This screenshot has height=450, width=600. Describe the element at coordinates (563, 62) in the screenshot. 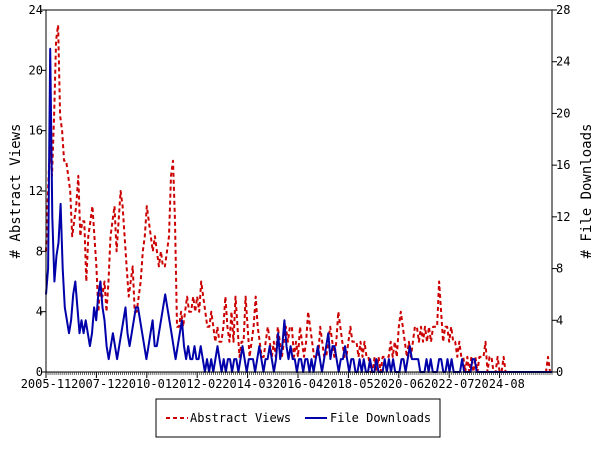

I see `y-right-tick-label: 24` at that location.